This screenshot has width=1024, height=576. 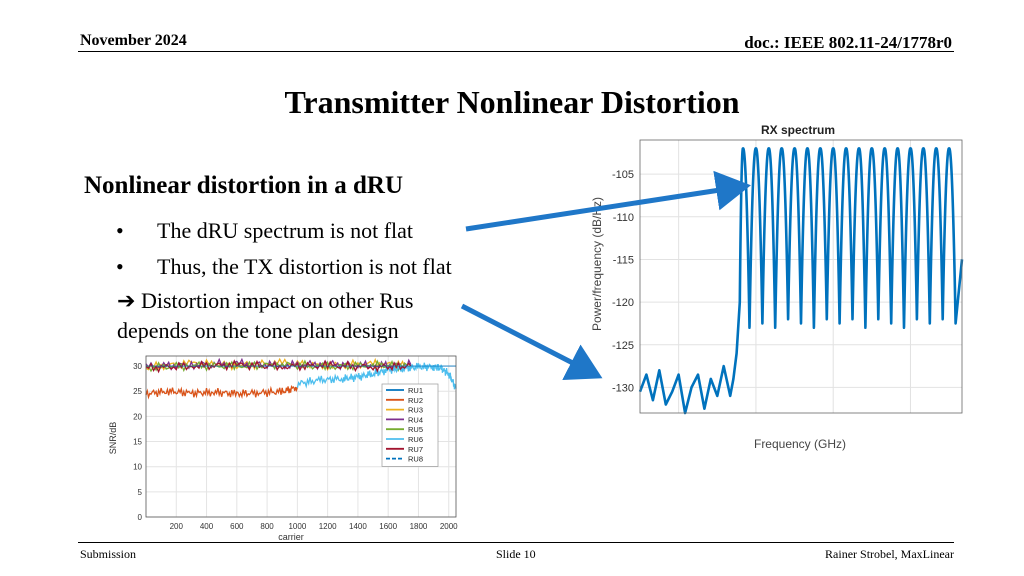 I want to click on snr-ytick-label-3: 15, so click(x=137, y=442).